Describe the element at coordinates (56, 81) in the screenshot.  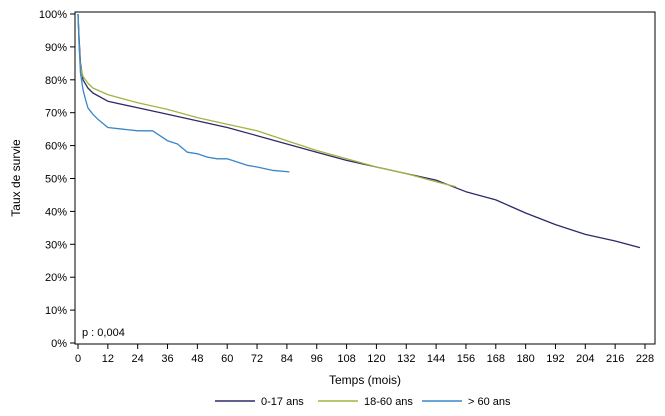
I see `y-tick-label: 80%` at that location.